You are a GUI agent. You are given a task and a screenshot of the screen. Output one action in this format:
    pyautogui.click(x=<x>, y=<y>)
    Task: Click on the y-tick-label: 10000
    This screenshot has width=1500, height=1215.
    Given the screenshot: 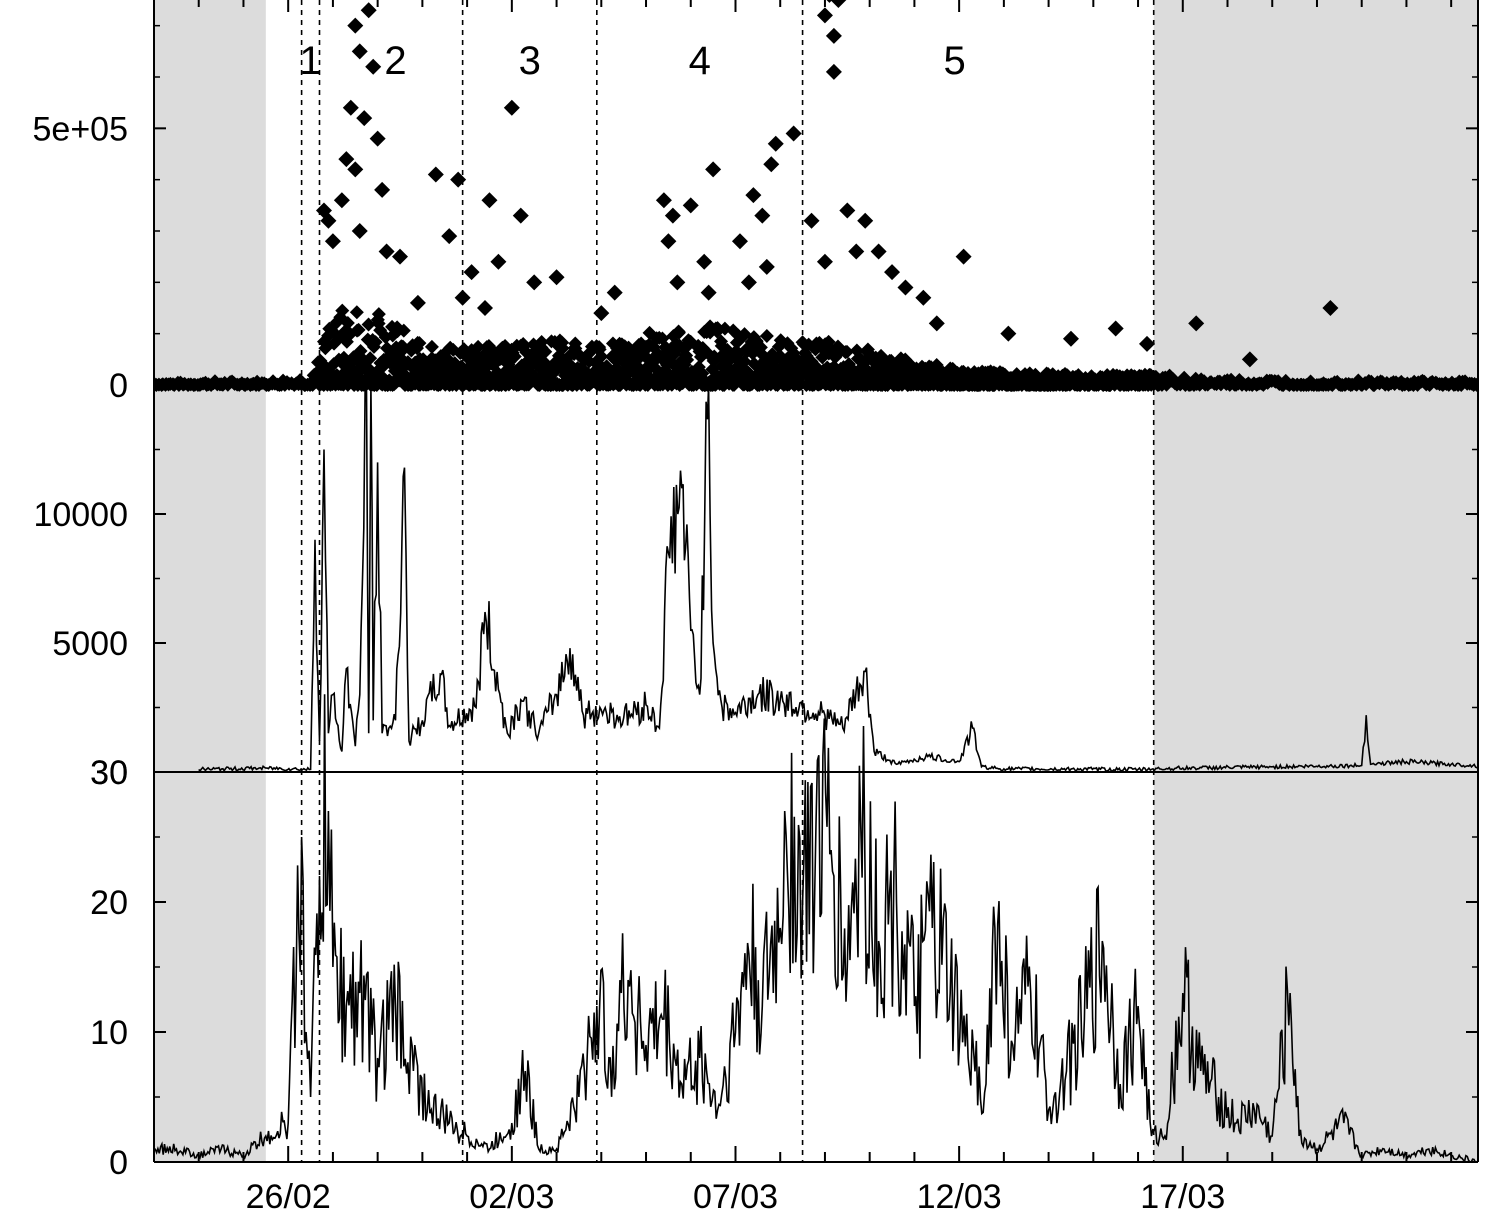 What is the action you would take?
    pyautogui.click(x=80, y=515)
    